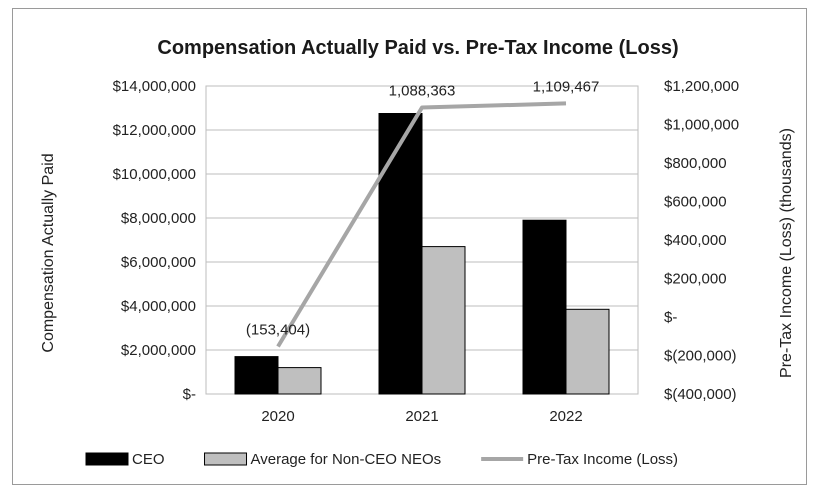 The width and height of the screenshot is (815, 491). I want to click on right-tick-label: $(200,000), so click(700, 356).